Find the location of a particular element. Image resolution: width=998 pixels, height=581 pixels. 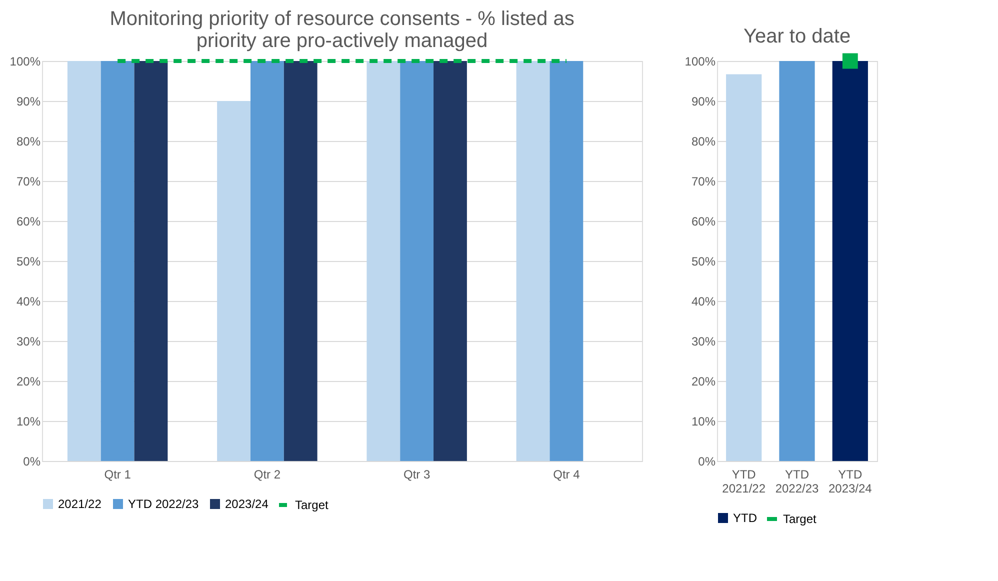

x-tick-label: Qtr 1 is located at coordinates (118, 475).